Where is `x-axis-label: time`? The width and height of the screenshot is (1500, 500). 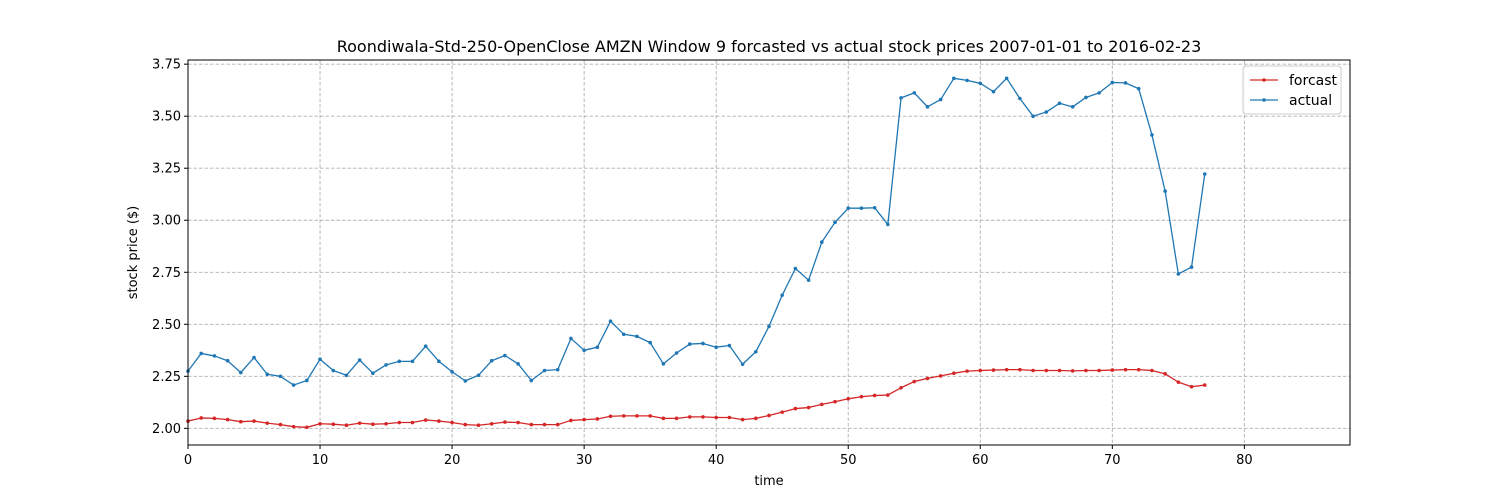
x-axis-label: time is located at coordinates (768, 481).